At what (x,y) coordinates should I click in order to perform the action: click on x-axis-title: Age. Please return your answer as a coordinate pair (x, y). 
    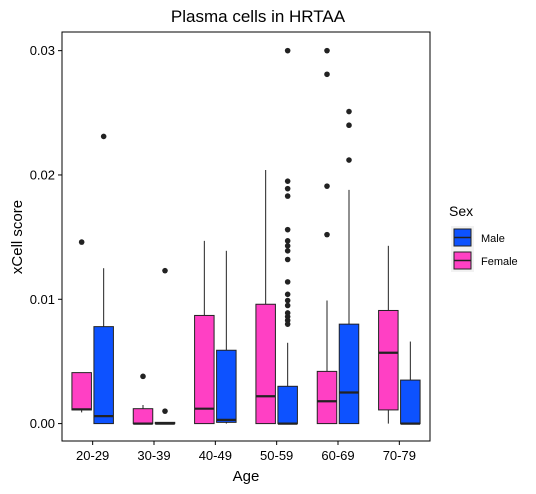
    Looking at the image, I should click on (246, 476).